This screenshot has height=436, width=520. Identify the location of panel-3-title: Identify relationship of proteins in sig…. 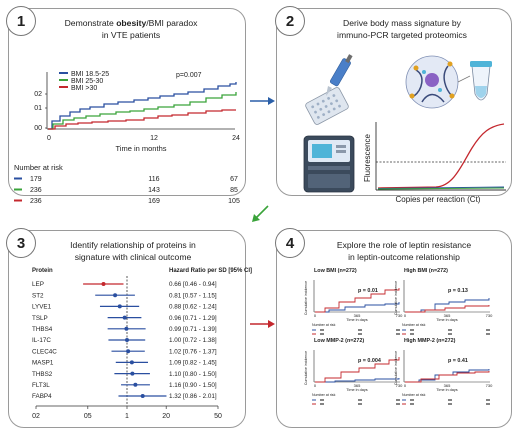
(133, 251).